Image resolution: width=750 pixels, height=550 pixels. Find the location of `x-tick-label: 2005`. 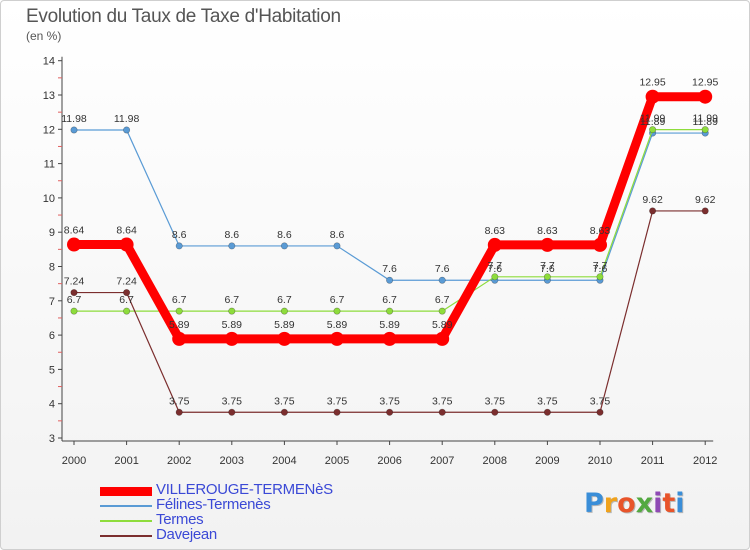

x-tick-label: 2005 is located at coordinates (337, 461).